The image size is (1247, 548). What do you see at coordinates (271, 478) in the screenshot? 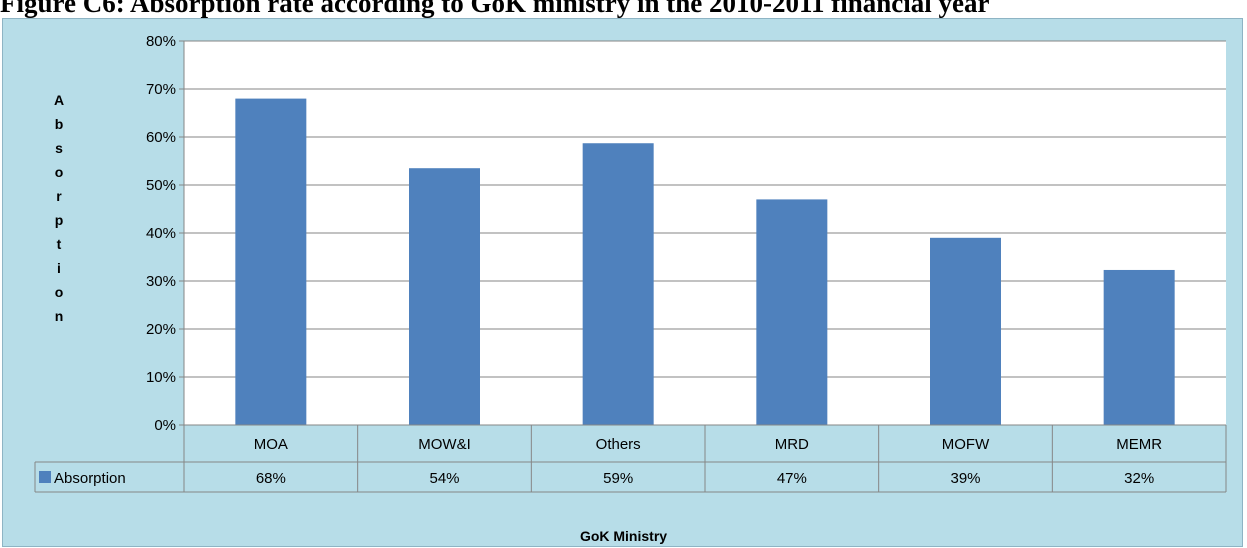
I see `data-label: 68%` at bounding box center [271, 478].